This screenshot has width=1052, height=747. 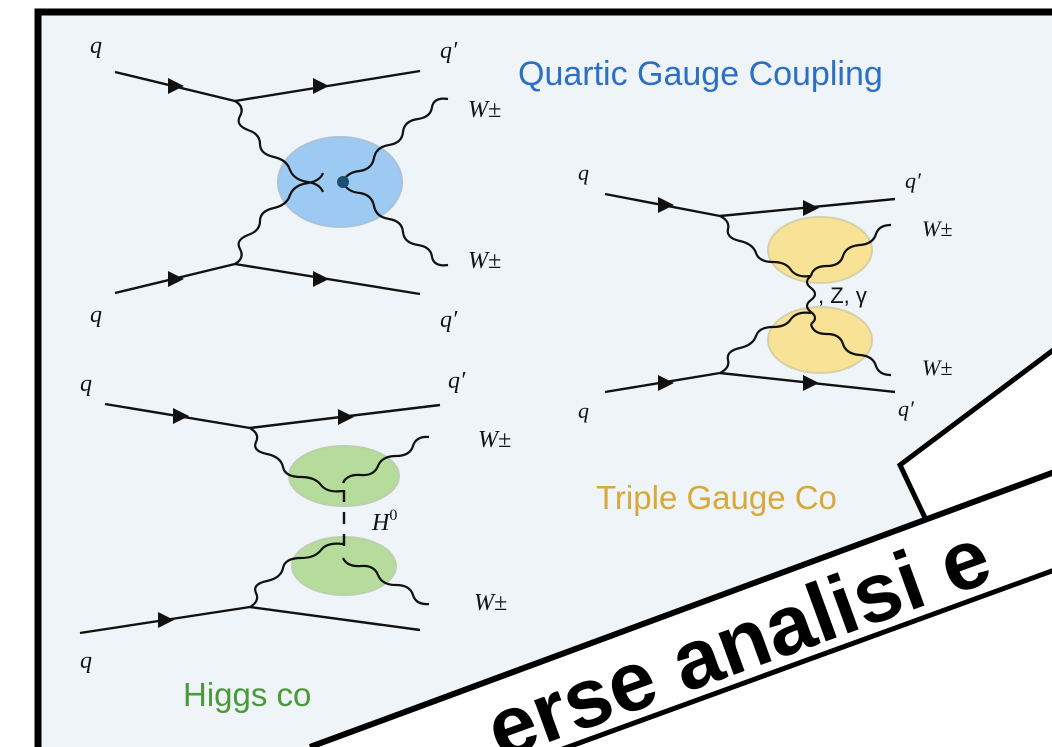 I want to click on quartic-title: Quartic Gauge Coupling, so click(x=700, y=74).